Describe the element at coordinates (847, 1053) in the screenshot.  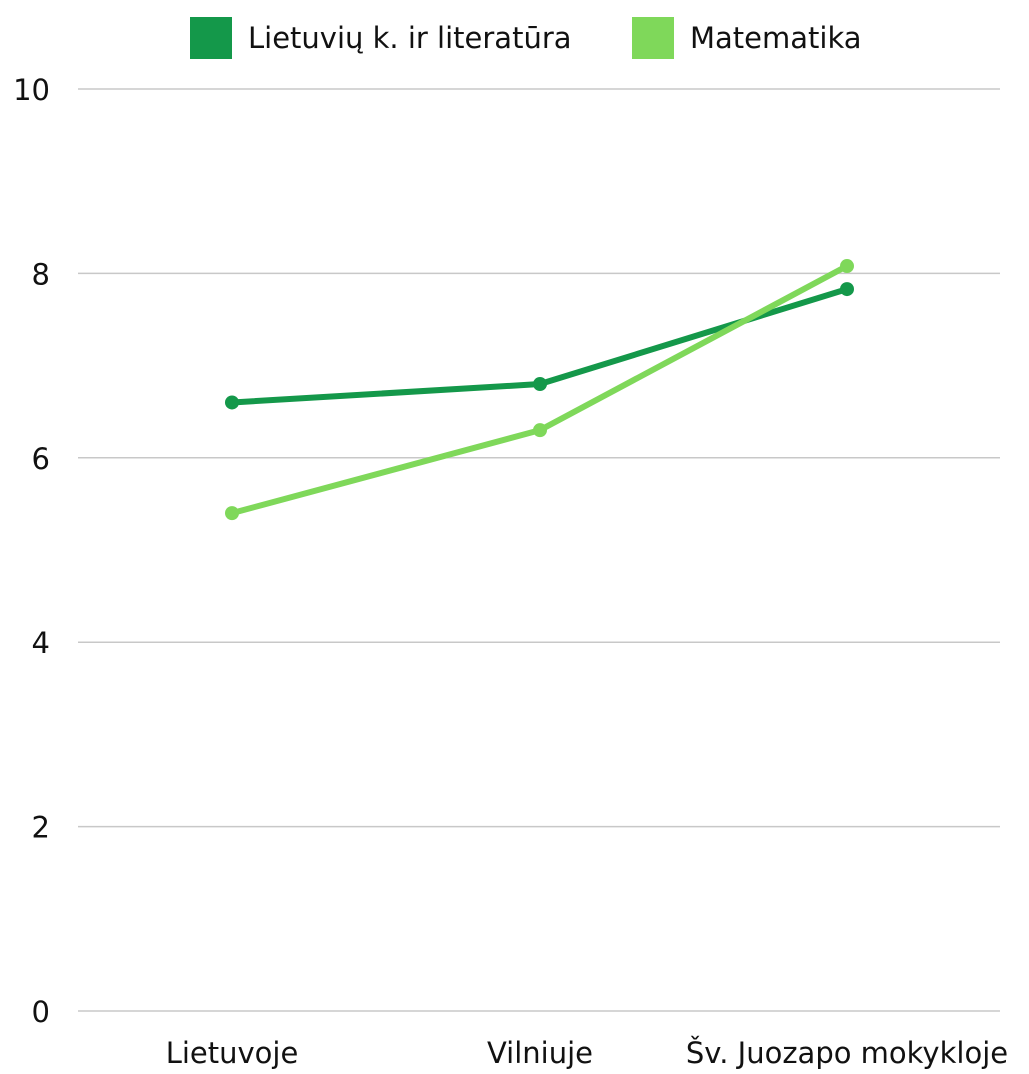
I see `x-category-label: Šv. Juozapo mokykloje` at that location.